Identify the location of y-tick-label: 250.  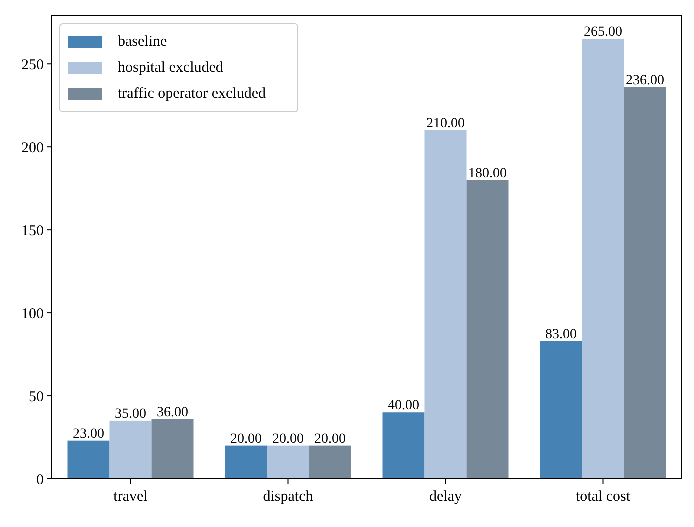
(33, 65).